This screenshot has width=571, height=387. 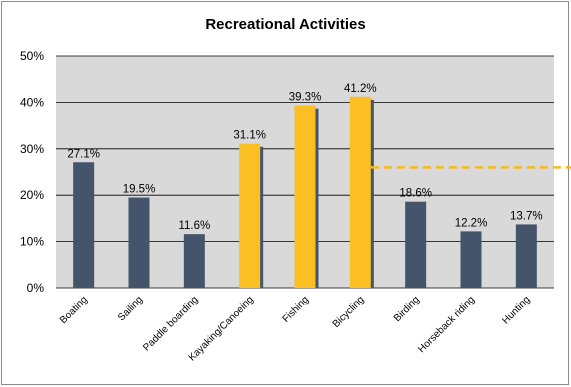 I want to click on x-tick-label: Fishing, so click(x=296, y=309).